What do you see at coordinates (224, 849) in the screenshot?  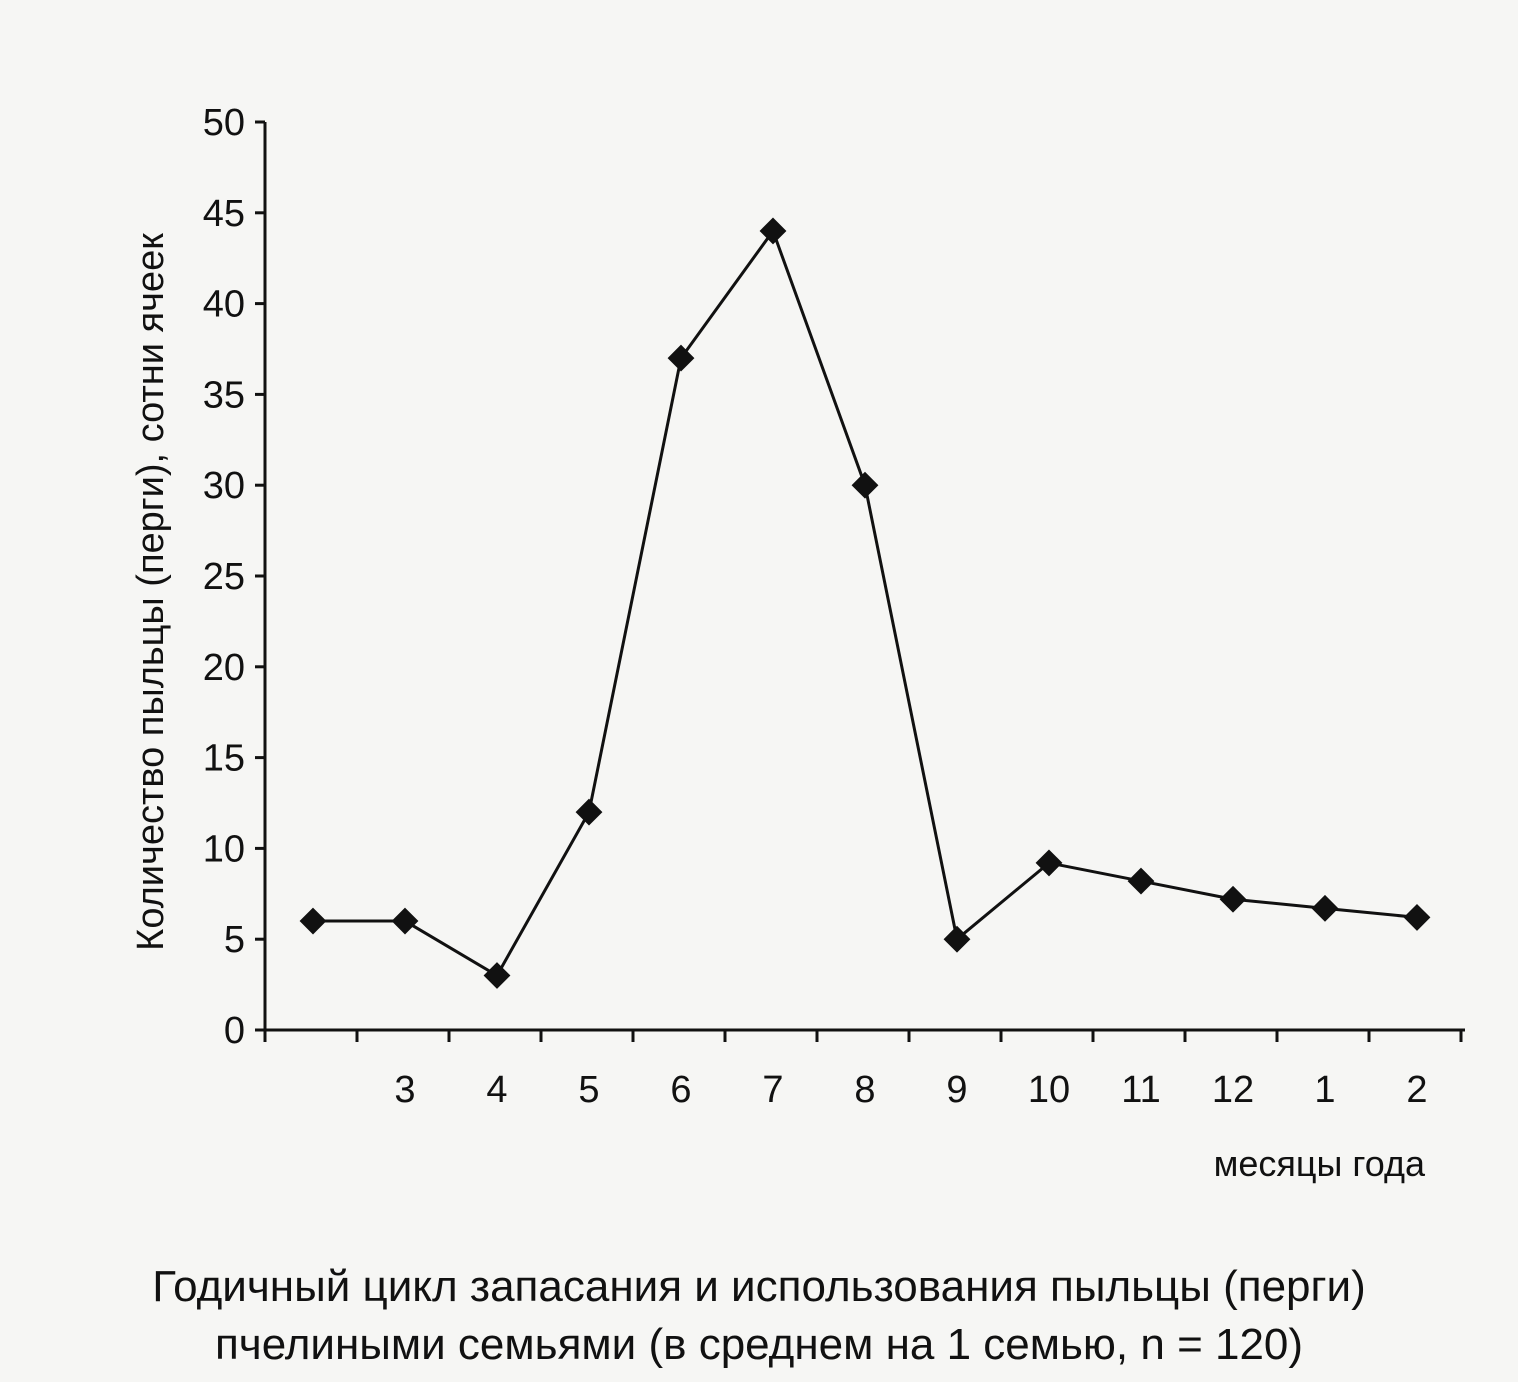 I see `y-tick-label: 10` at bounding box center [224, 849].